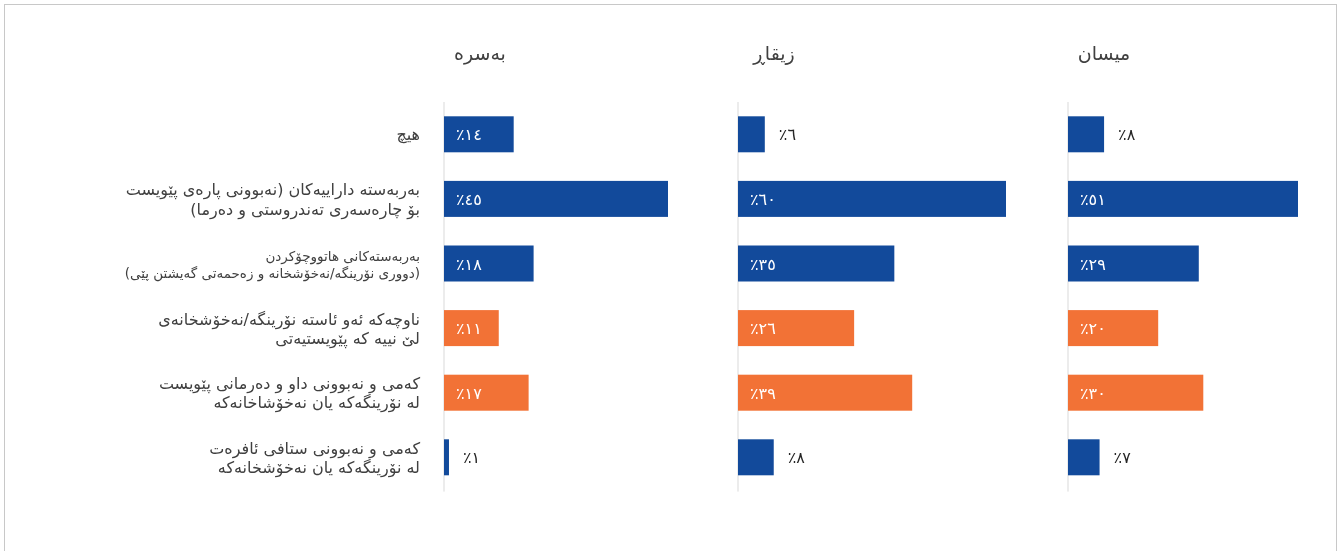  What do you see at coordinates (469, 199) in the screenshot?
I see `data-label: ٪٤٥` at bounding box center [469, 199].